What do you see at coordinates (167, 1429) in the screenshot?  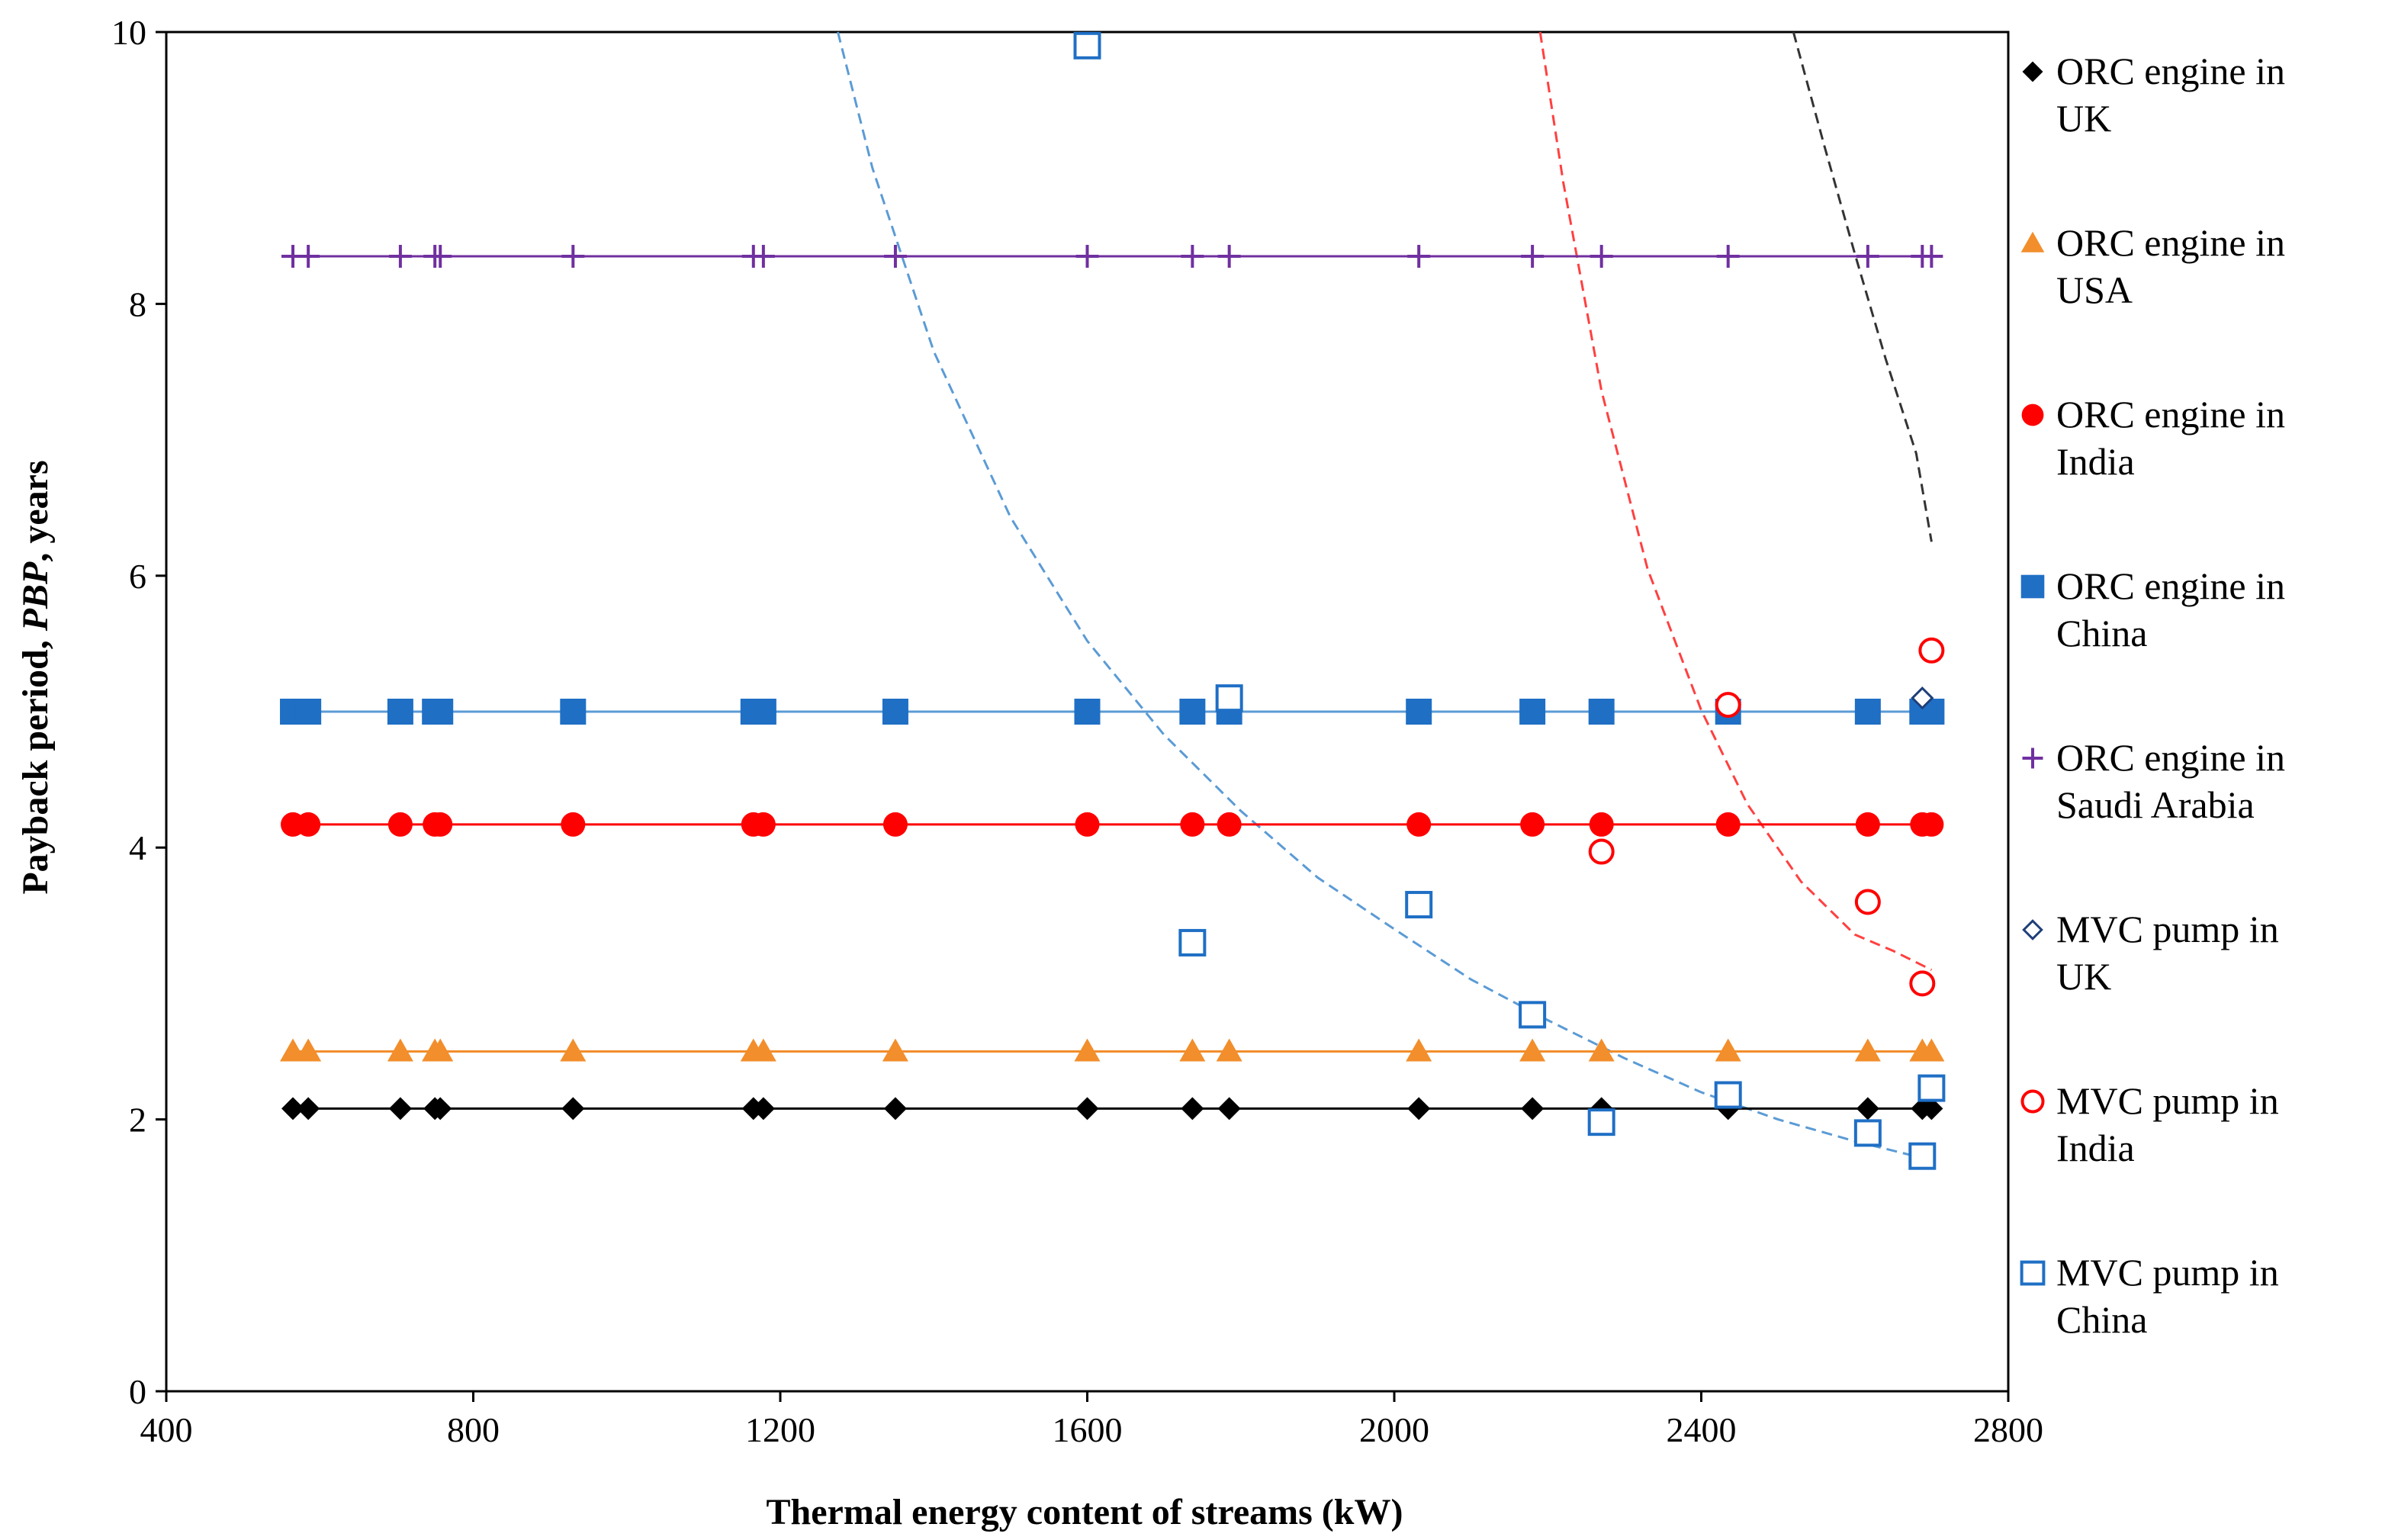 I see `x-tick-label: 400` at bounding box center [167, 1429].